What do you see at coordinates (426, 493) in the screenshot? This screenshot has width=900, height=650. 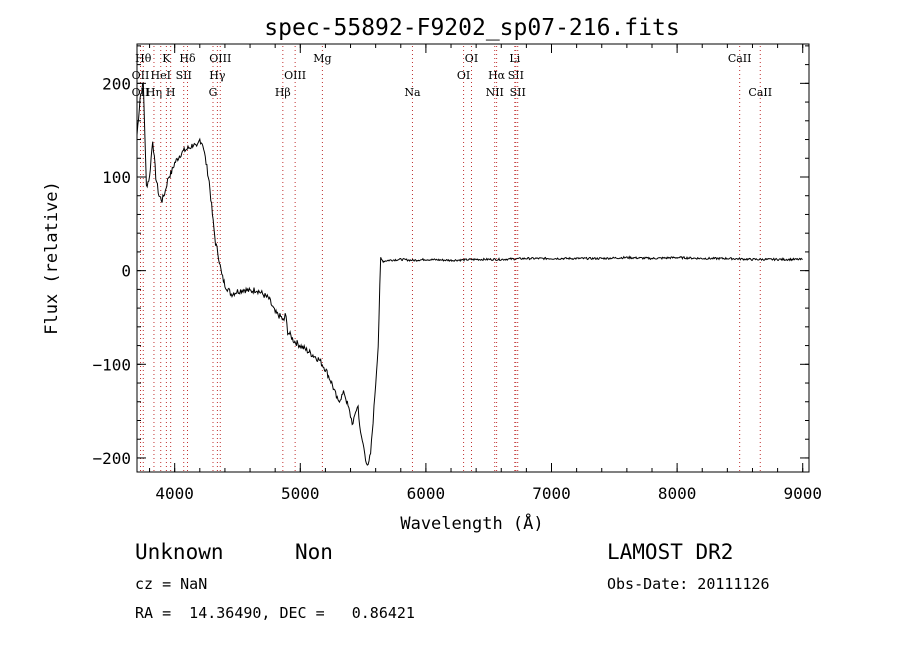 I see `x-tick-label: 6000` at bounding box center [426, 493].